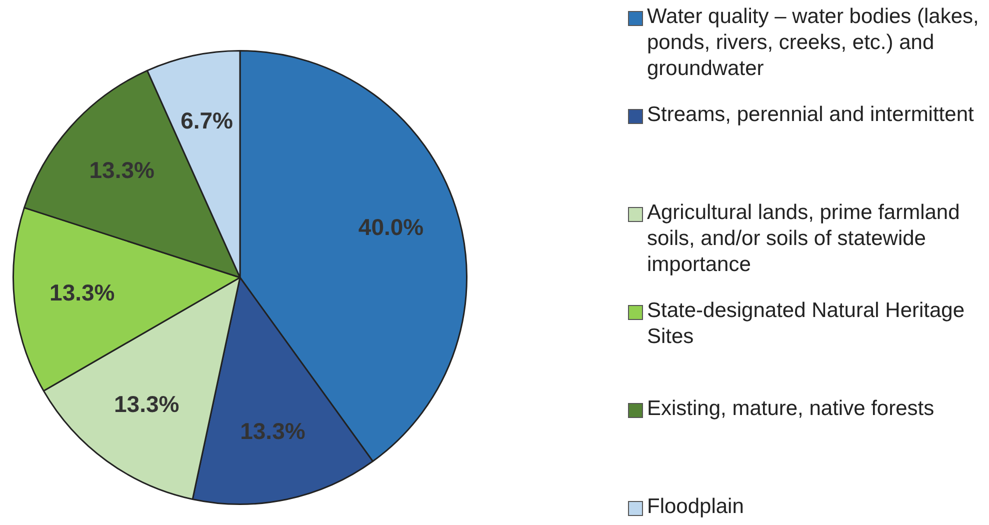 The image size is (989, 525). Describe the element at coordinates (790, 409) in the screenshot. I see `legend-label: Existing, mature, native forests` at that location.